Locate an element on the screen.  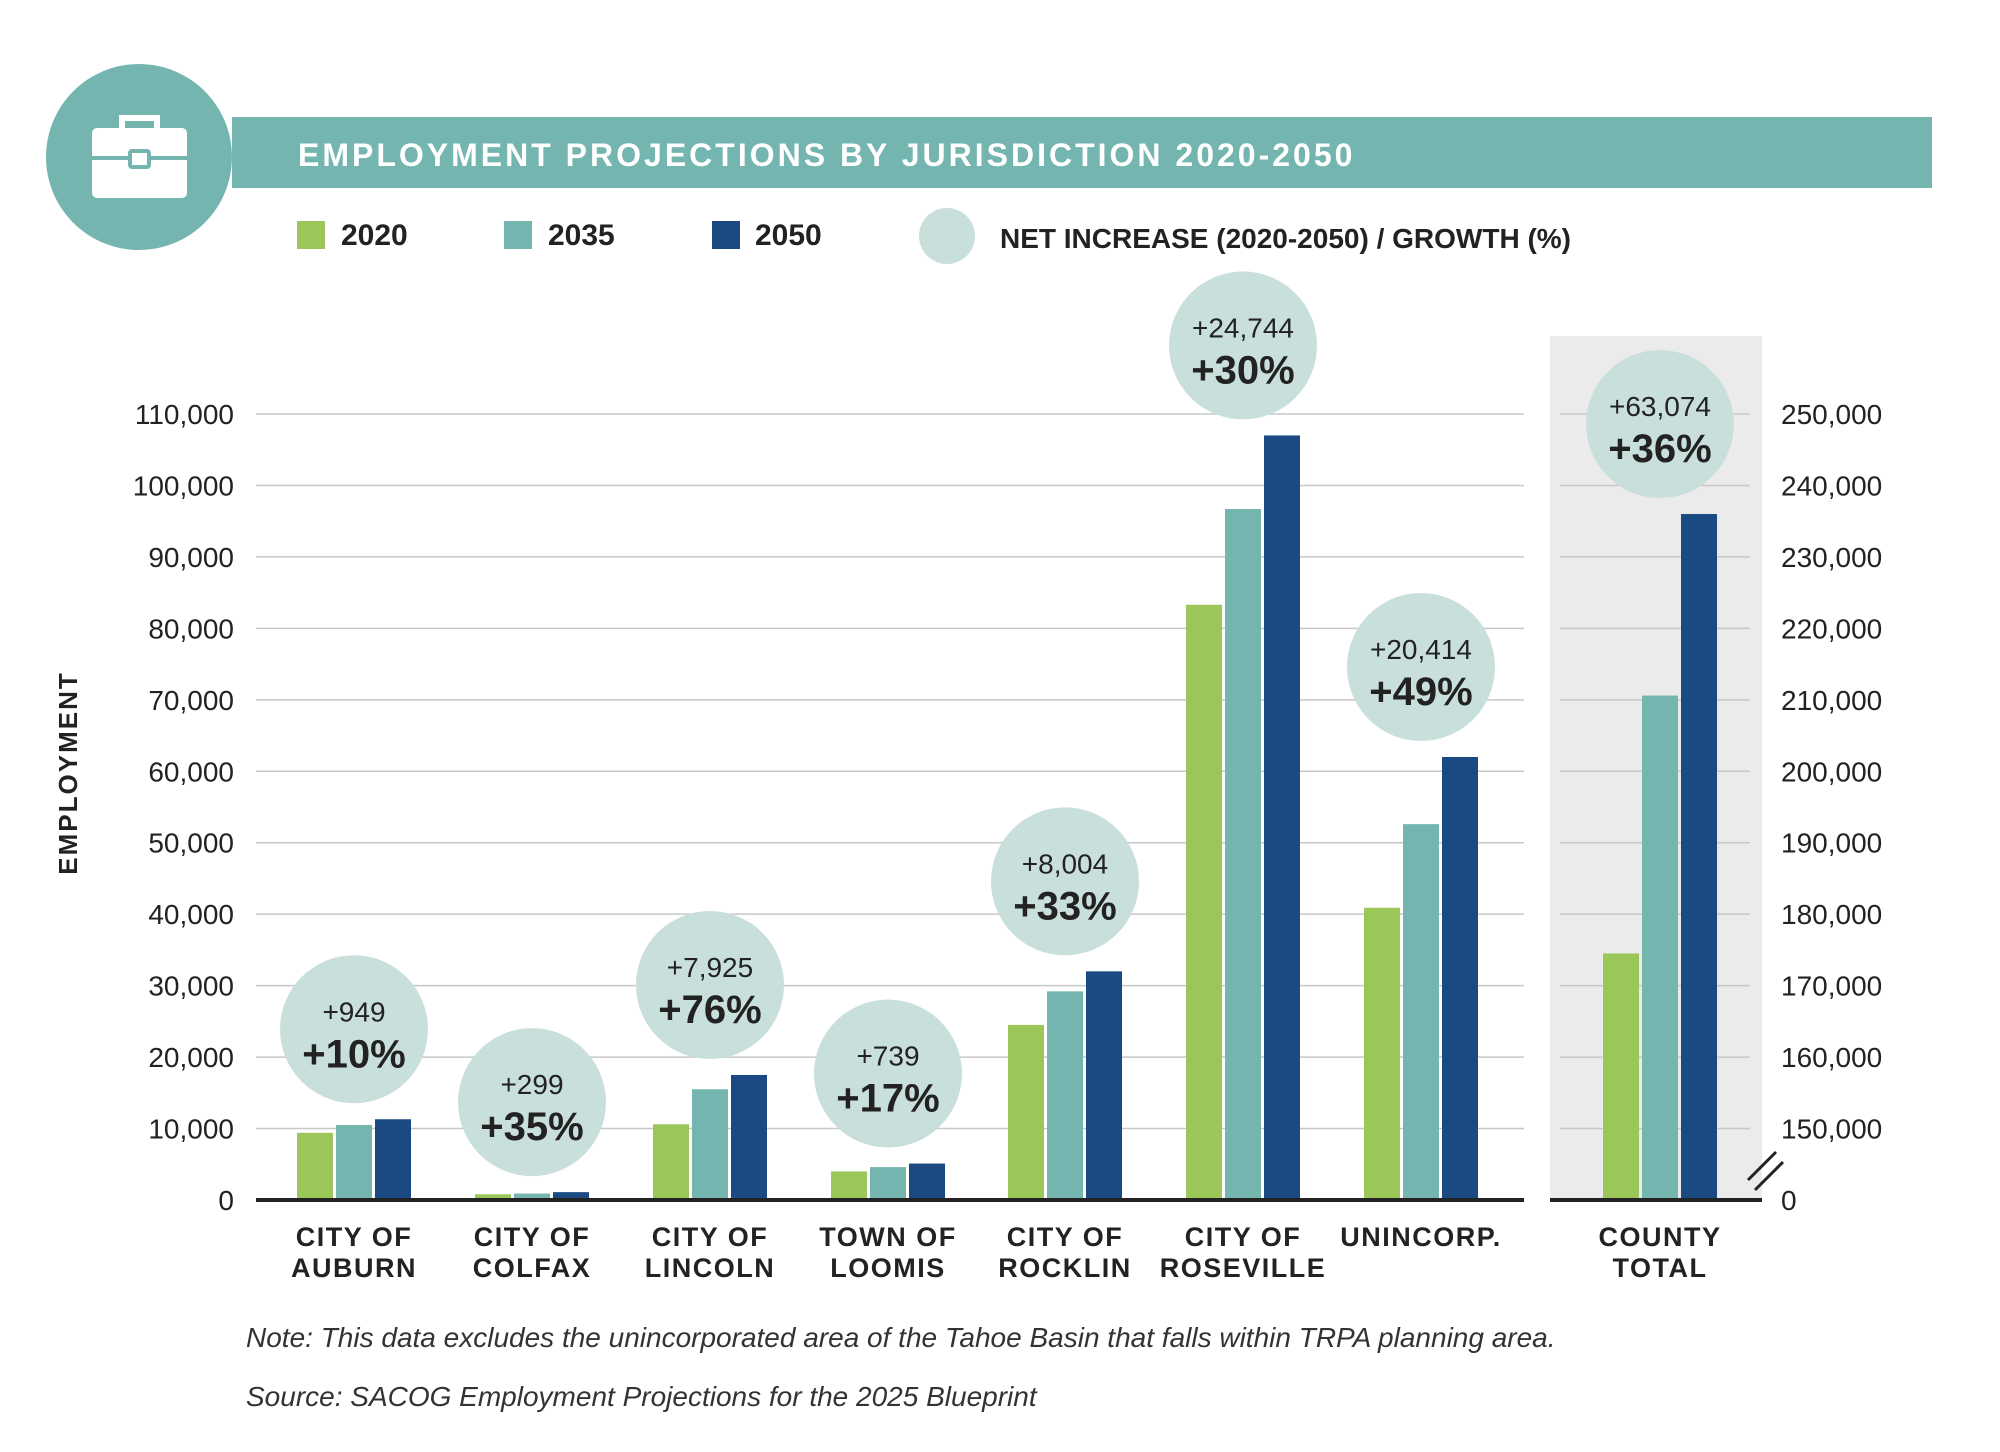
legend-label-2050: 2050 is located at coordinates (788, 235).